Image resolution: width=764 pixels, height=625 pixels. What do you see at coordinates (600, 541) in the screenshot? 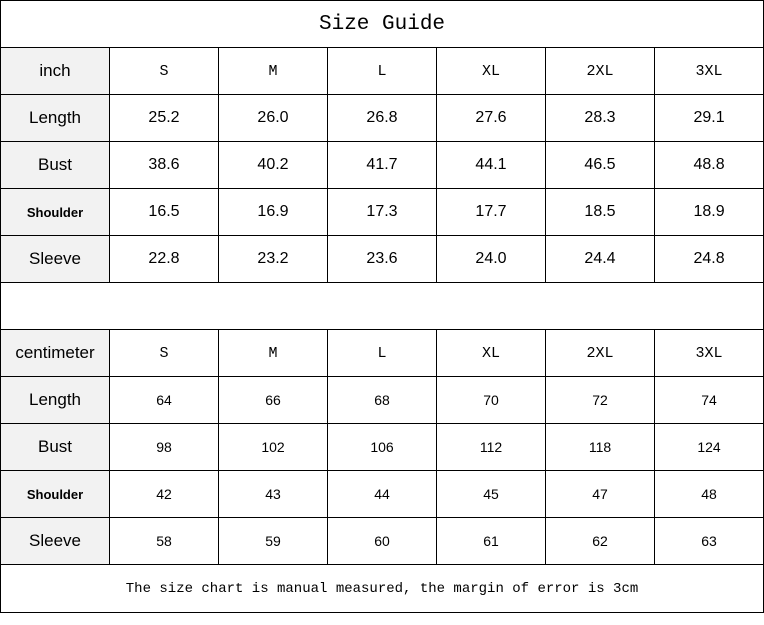
I see `table-cell: 62` at bounding box center [600, 541].